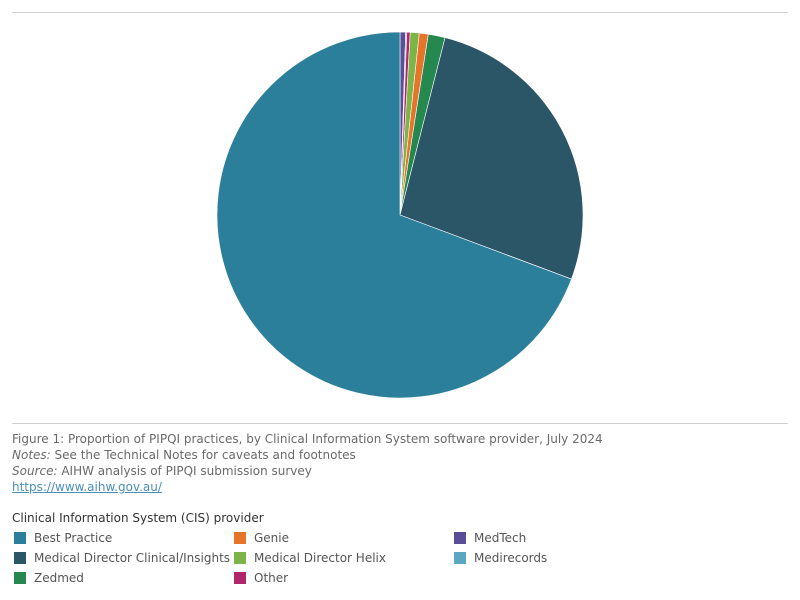 The height and width of the screenshot is (600, 800). Describe the element at coordinates (491, 158) in the screenshot. I see `pie-slice-medical-director-clinical-insights` at that location.